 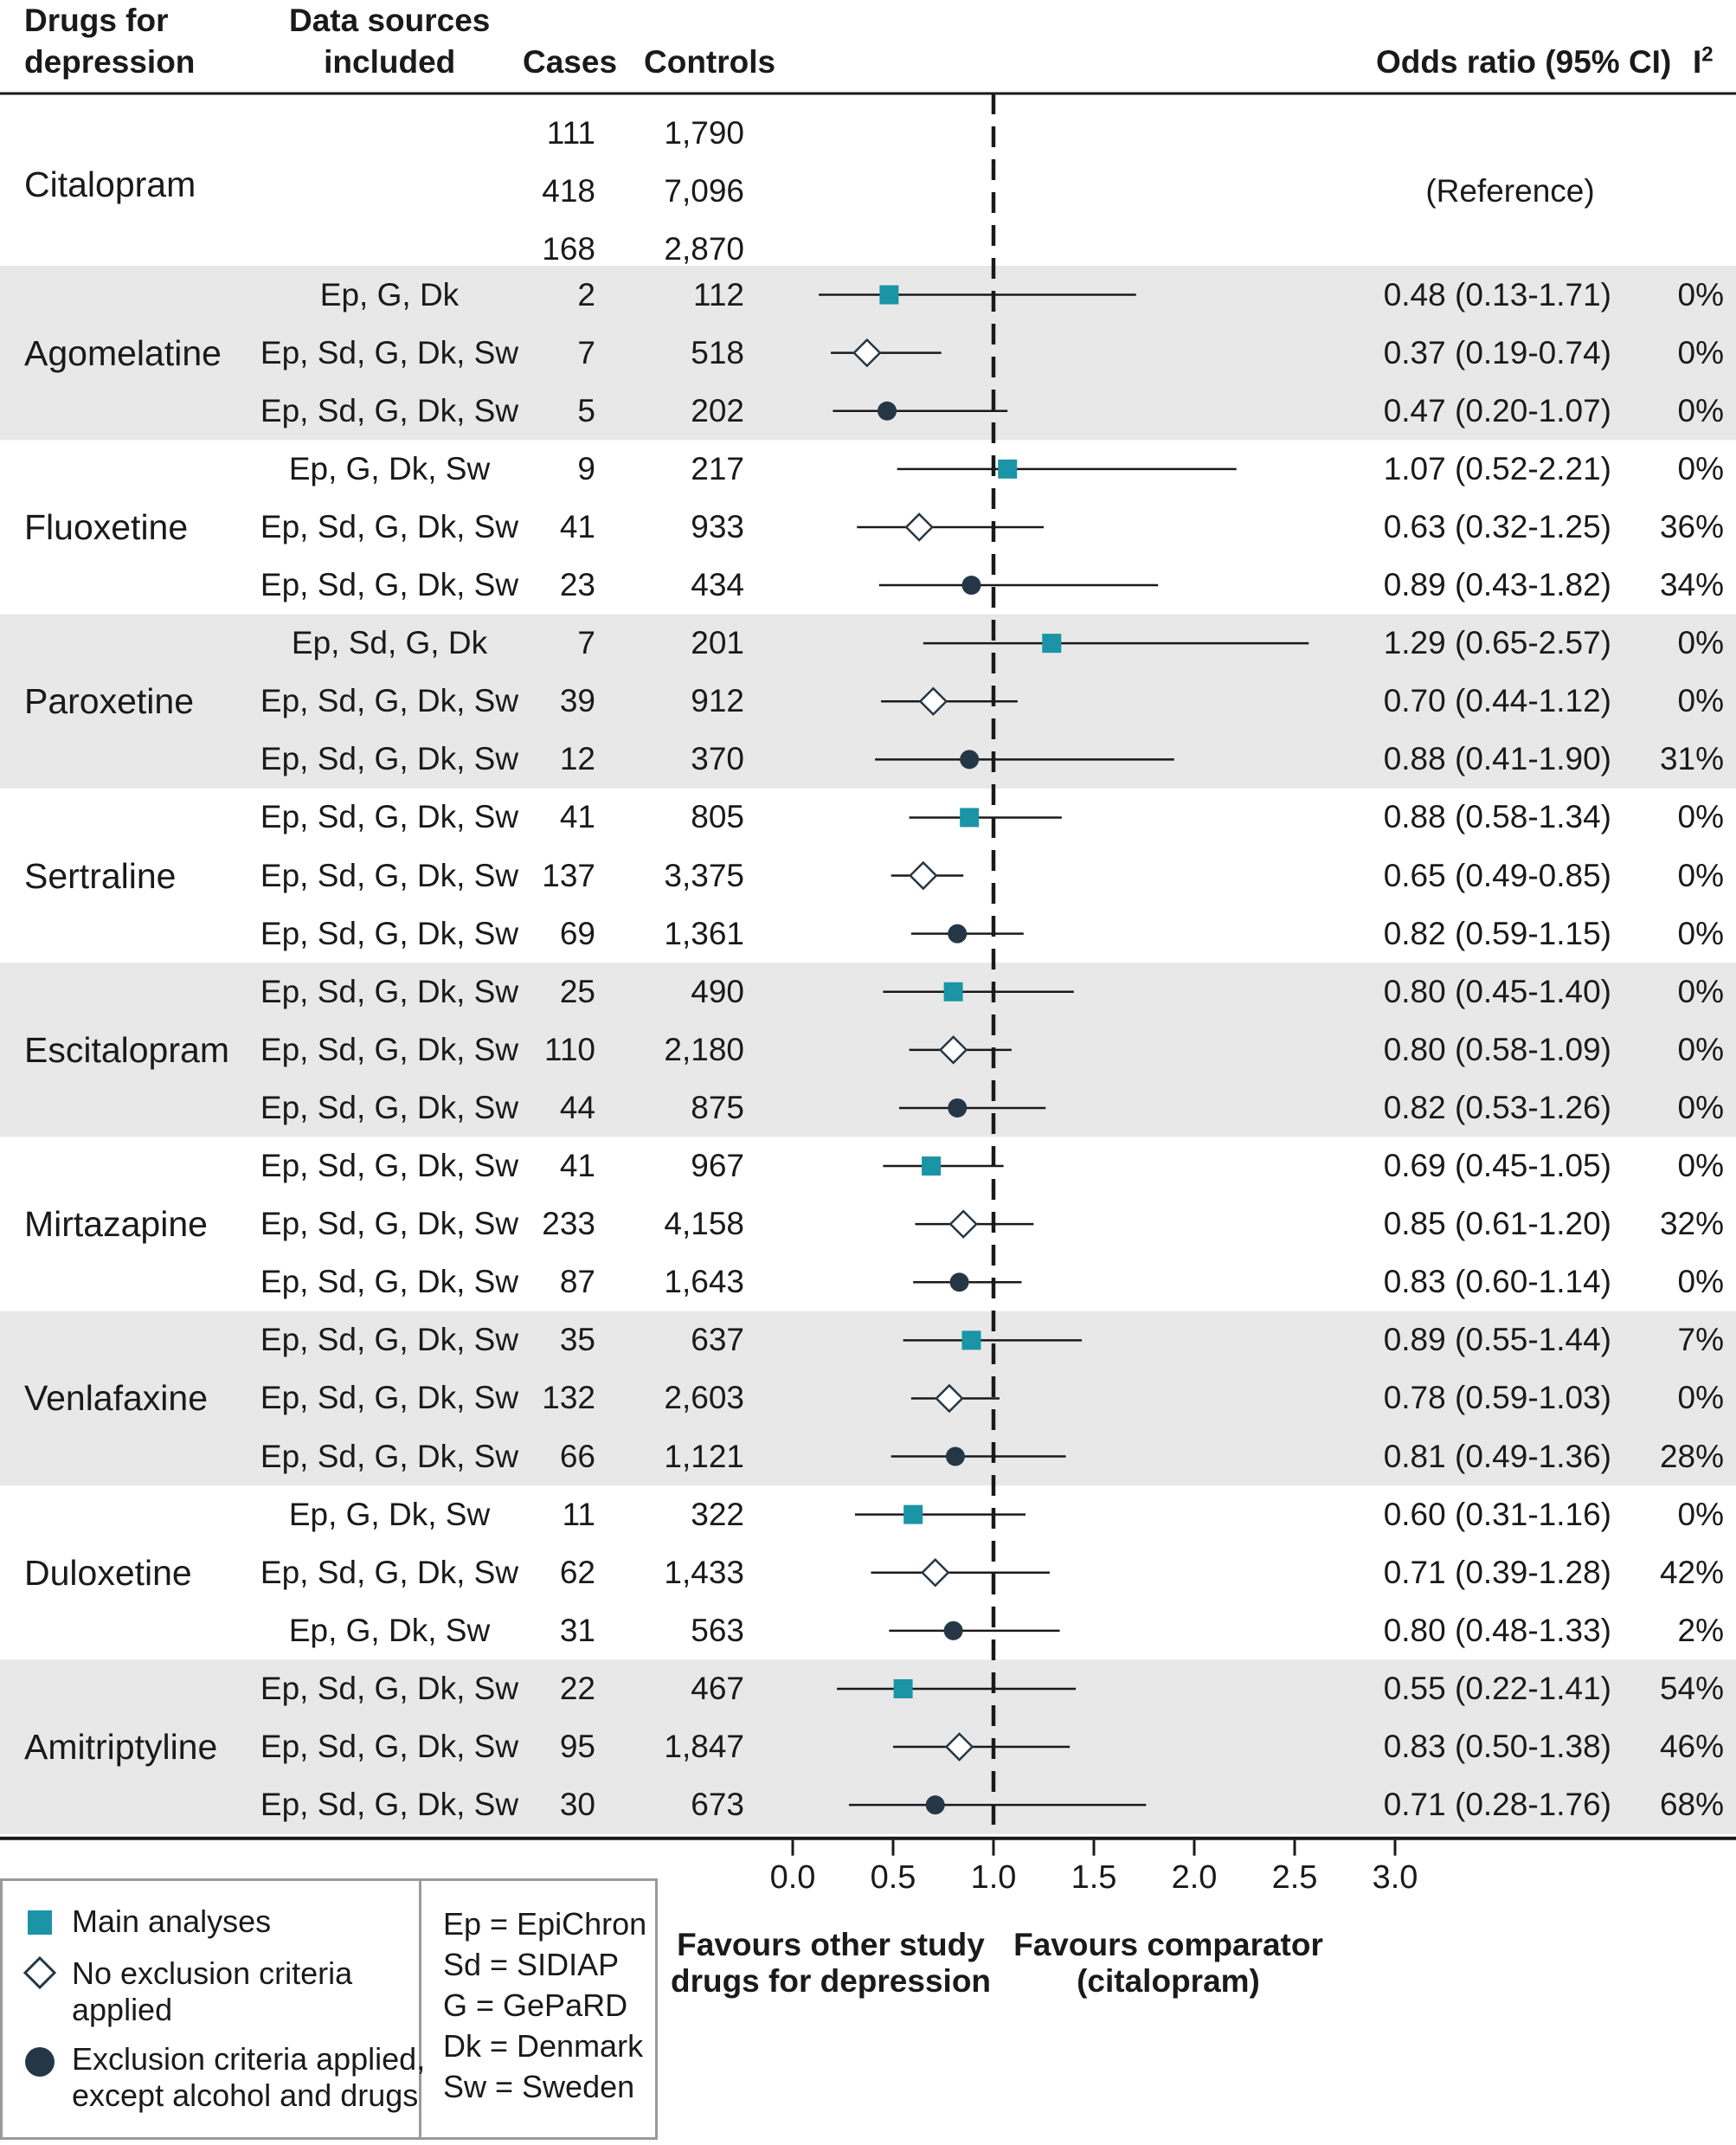 I want to click on i2-value: 36%, so click(x=1691, y=526).